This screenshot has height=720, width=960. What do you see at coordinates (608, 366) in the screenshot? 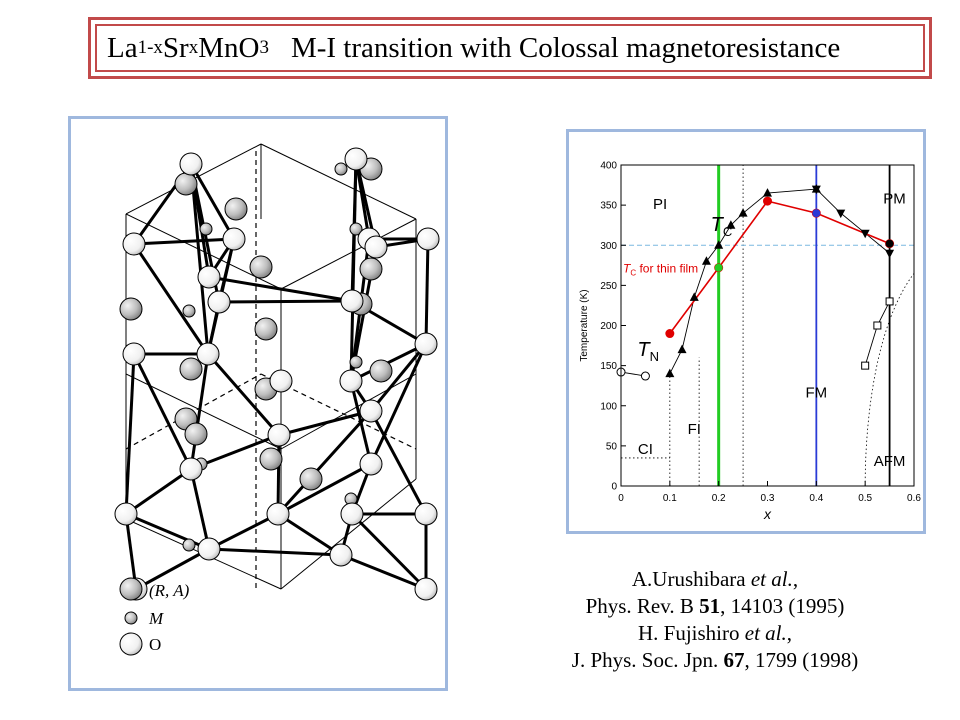
I see `y-tick-label: 150` at bounding box center [608, 366].